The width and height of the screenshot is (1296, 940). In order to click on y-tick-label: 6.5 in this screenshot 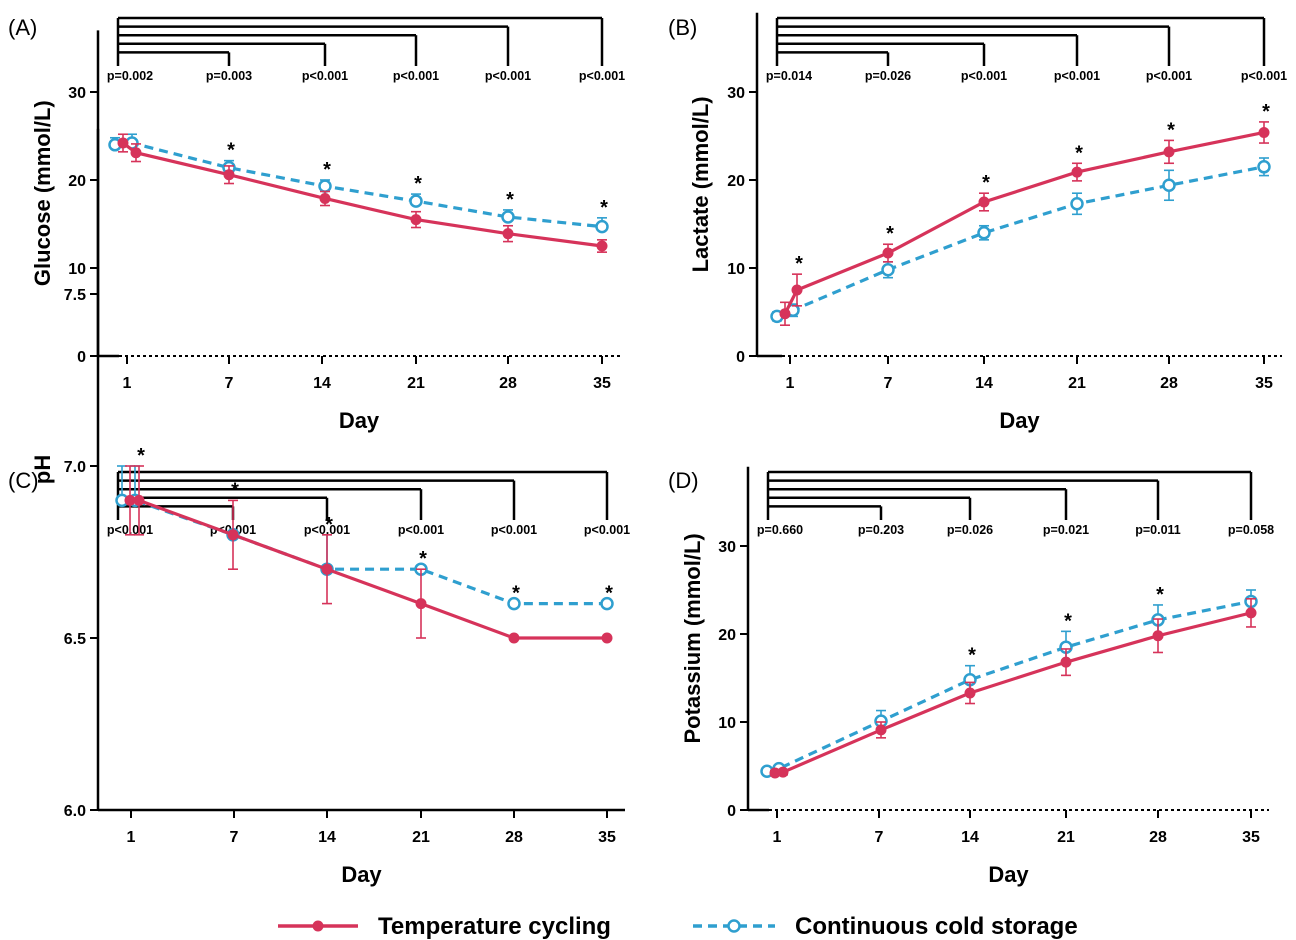, I will do `click(75, 639)`.